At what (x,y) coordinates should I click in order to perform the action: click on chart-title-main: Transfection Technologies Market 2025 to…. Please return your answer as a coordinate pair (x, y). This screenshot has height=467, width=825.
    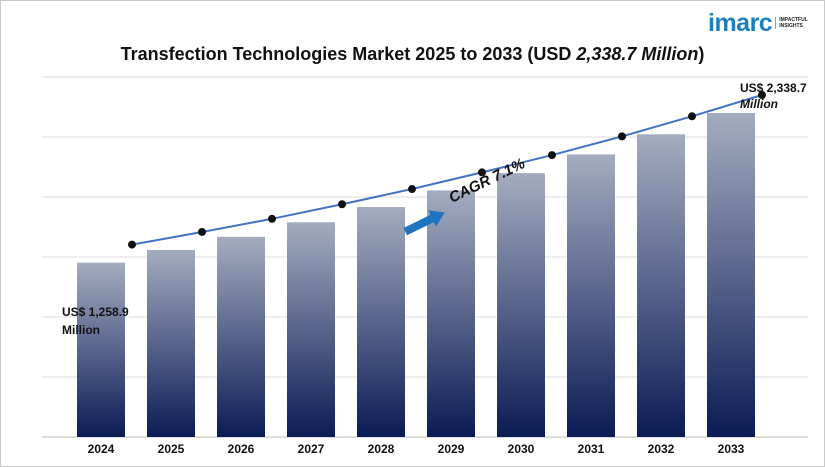
    Looking at the image, I should click on (348, 54).